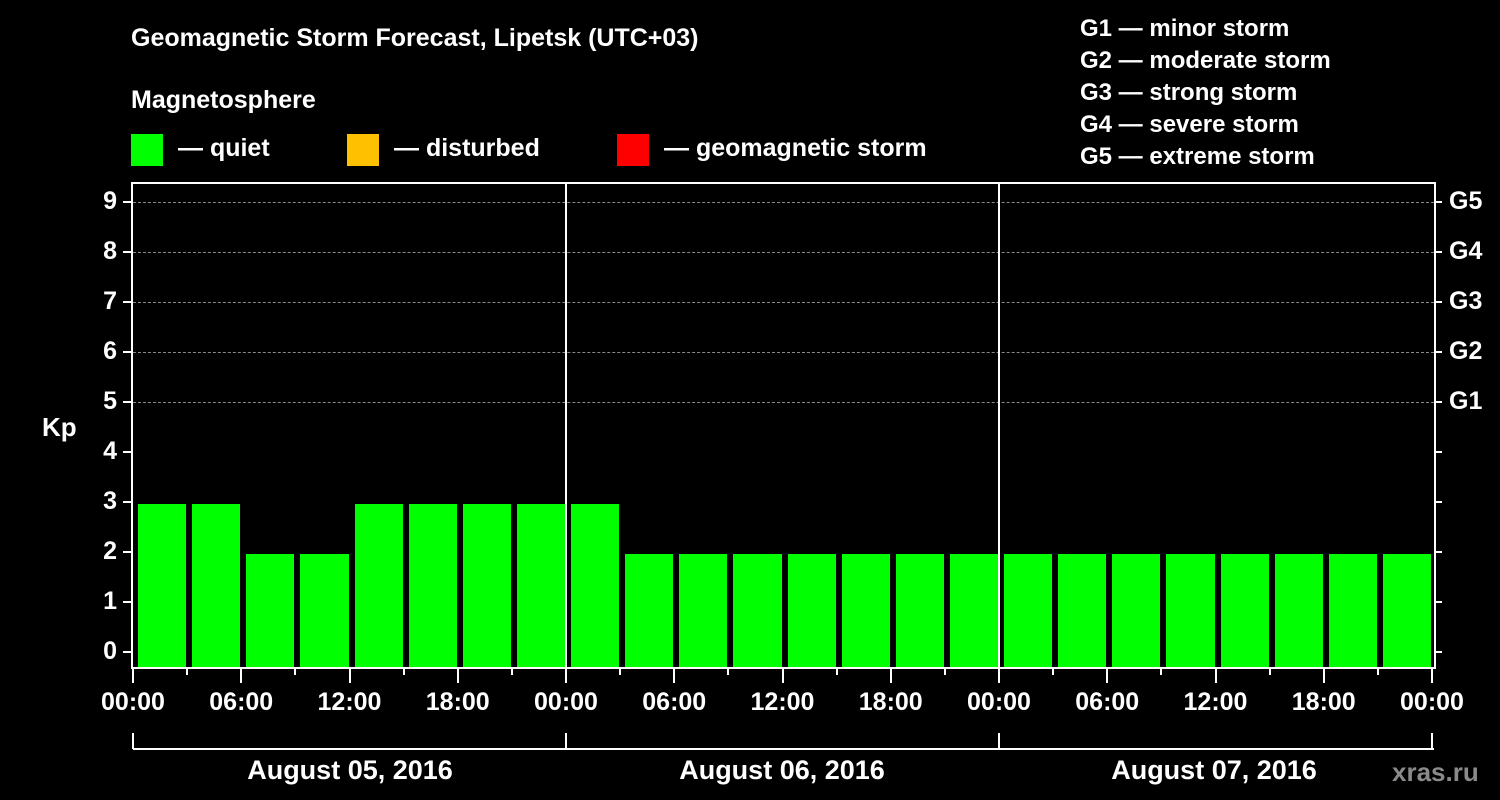 Image resolution: width=1500 pixels, height=800 pixels. I want to click on day-separator, so click(999, 425).